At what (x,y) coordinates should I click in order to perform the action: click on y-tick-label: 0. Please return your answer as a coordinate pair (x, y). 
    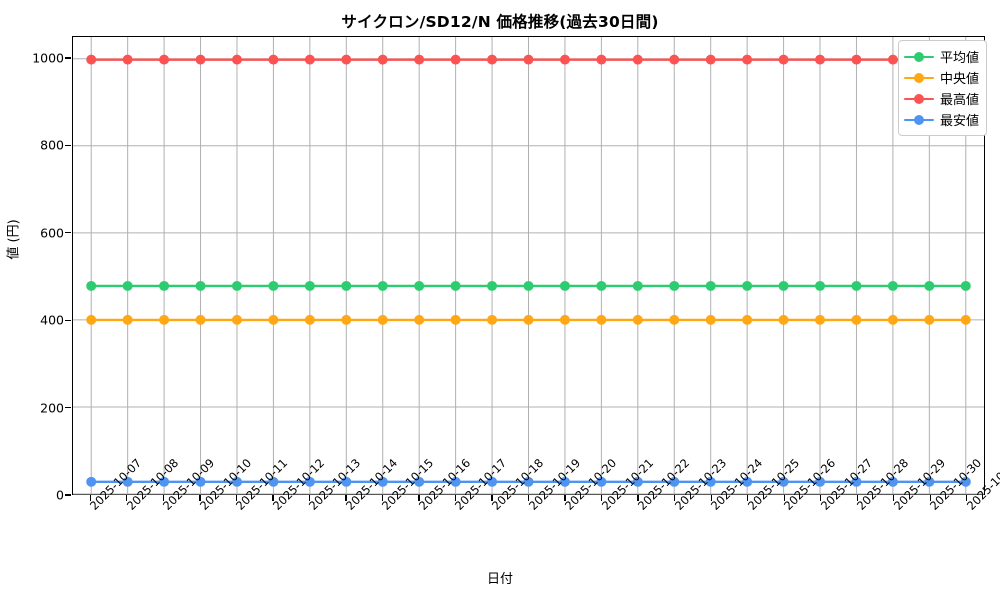
    Looking at the image, I should click on (60, 495).